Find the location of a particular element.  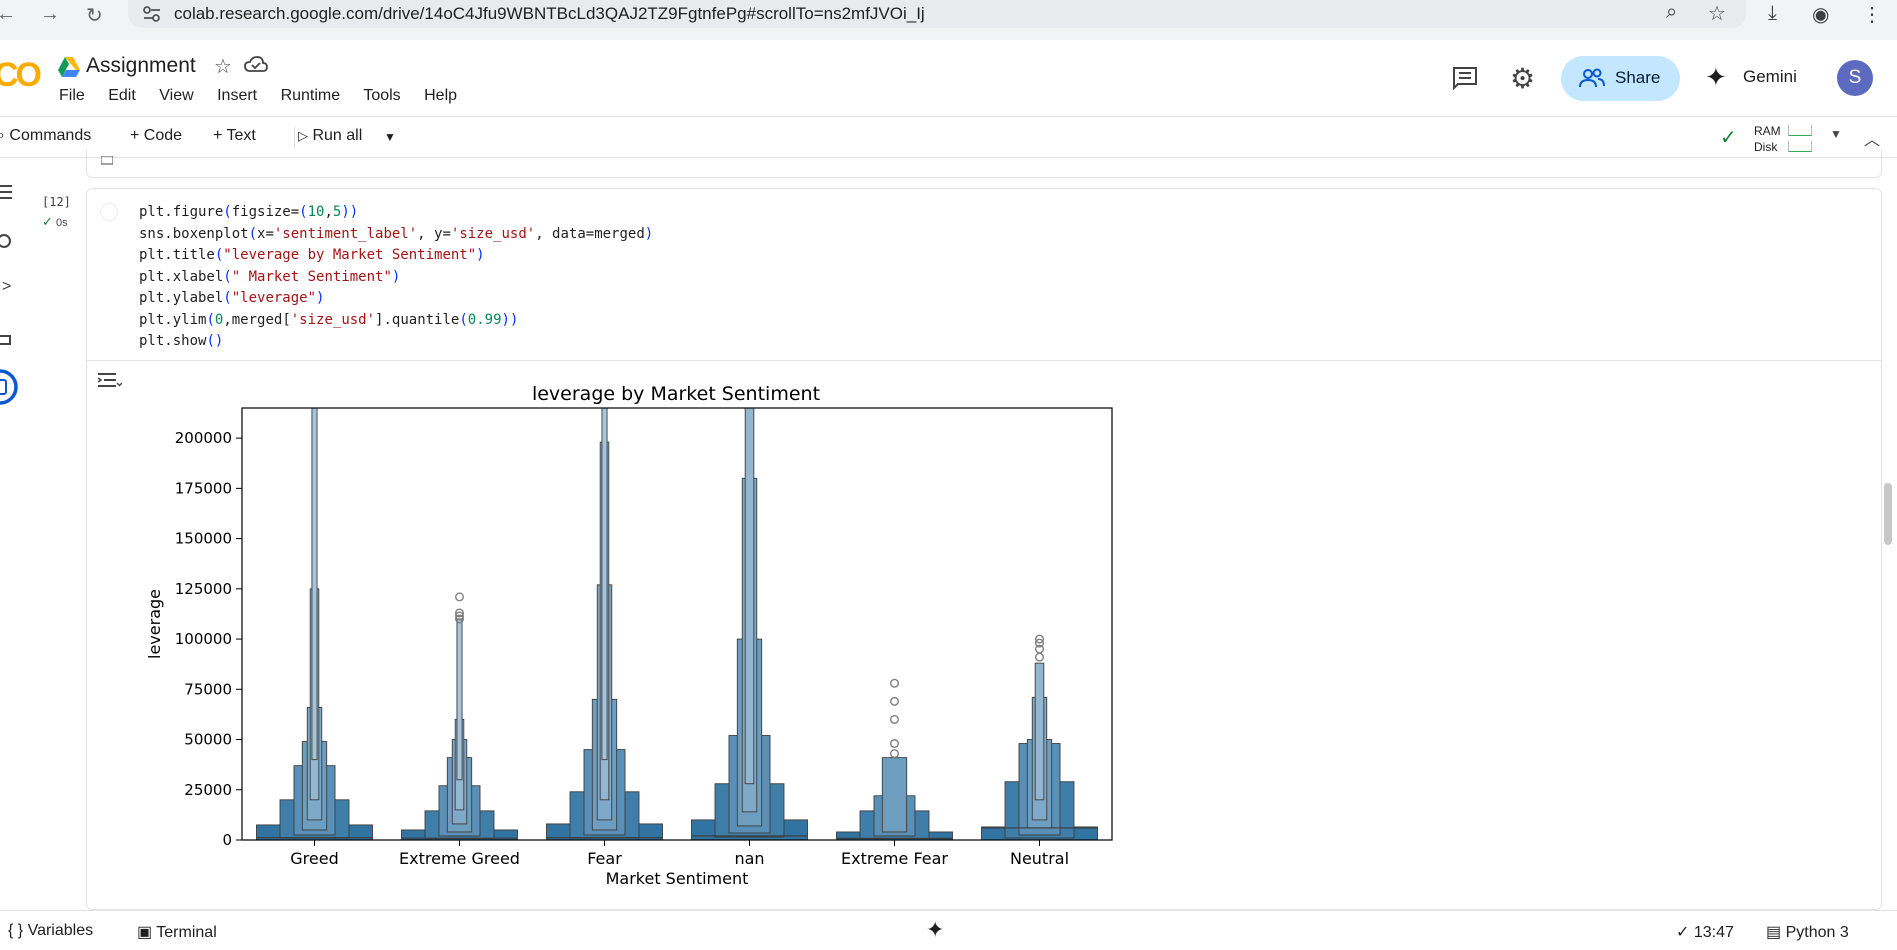

x-tick-label: Extreme Fear is located at coordinates (894, 858).